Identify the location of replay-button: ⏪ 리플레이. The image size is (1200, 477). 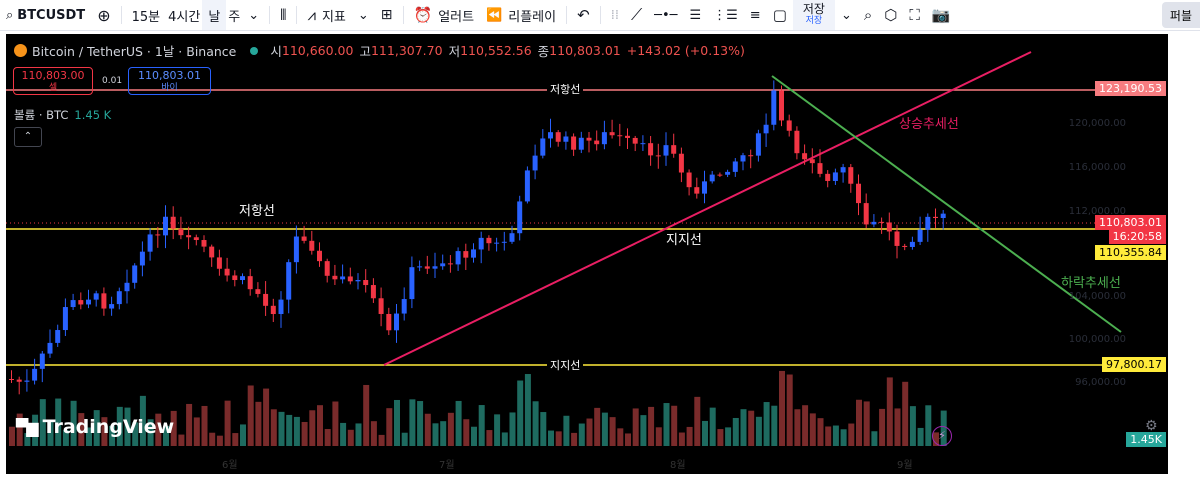
(521, 15).